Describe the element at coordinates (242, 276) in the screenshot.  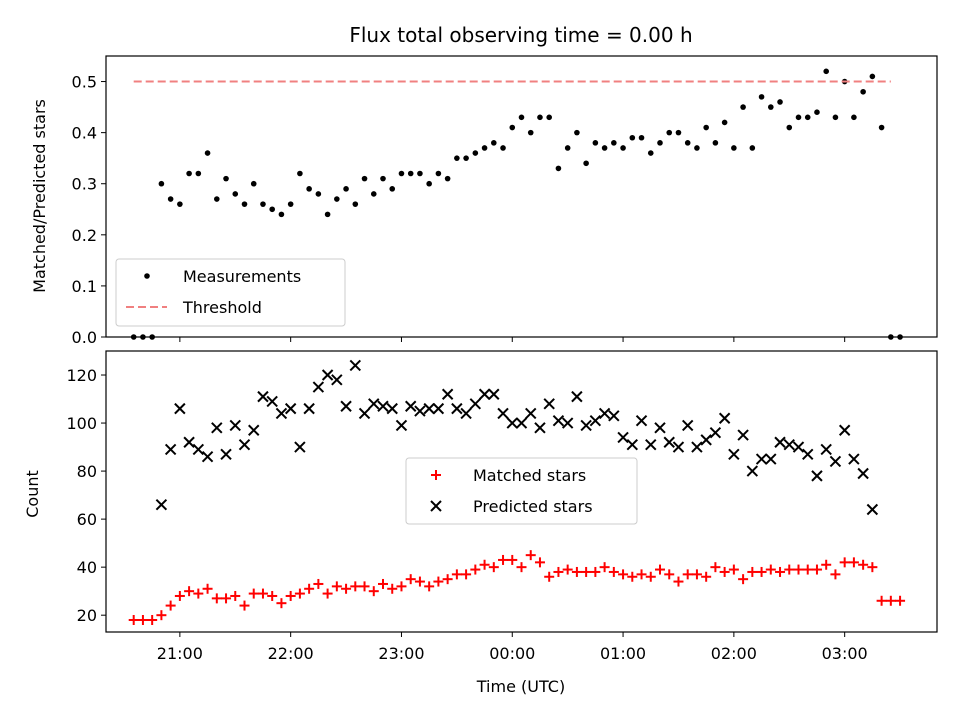
I see `legend-label-measurements: Measurements` at that location.